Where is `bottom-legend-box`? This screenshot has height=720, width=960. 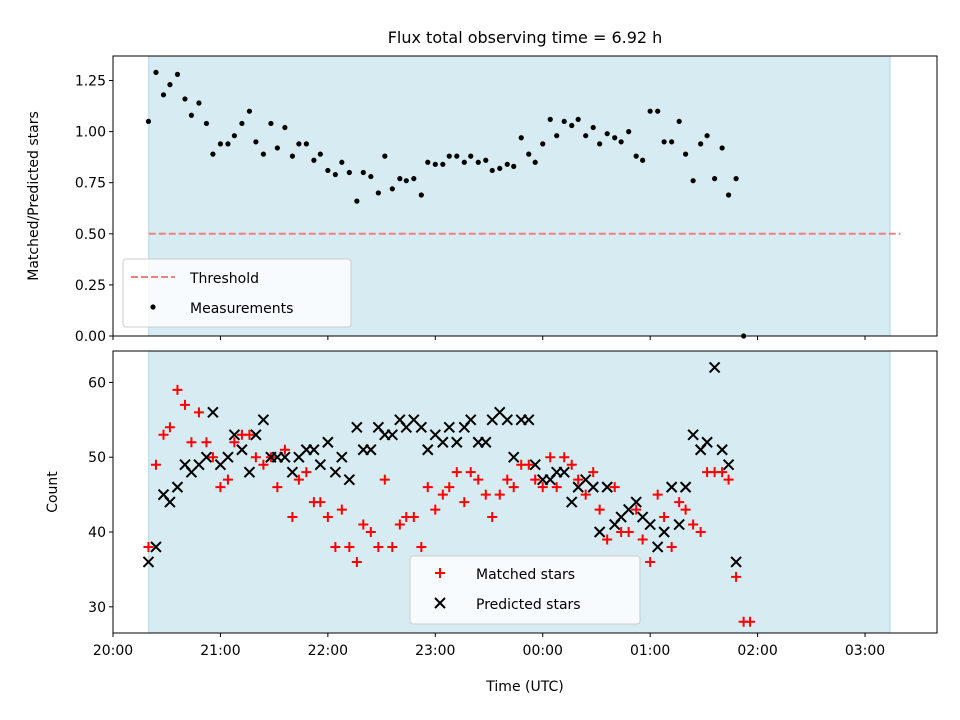 bottom-legend-box is located at coordinates (525, 590).